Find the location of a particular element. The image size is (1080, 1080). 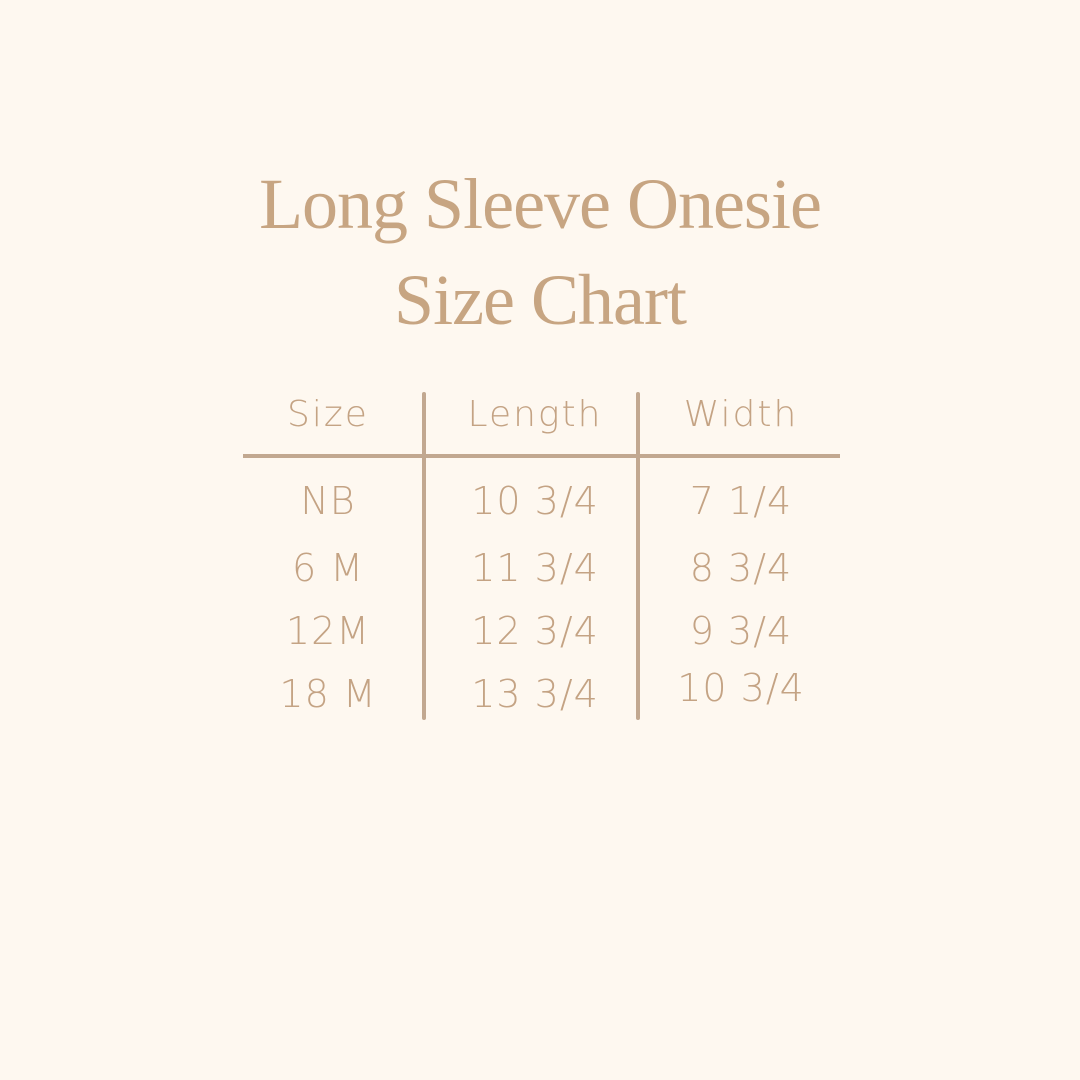

table-cell: 9 3/4 is located at coordinates (741, 631).